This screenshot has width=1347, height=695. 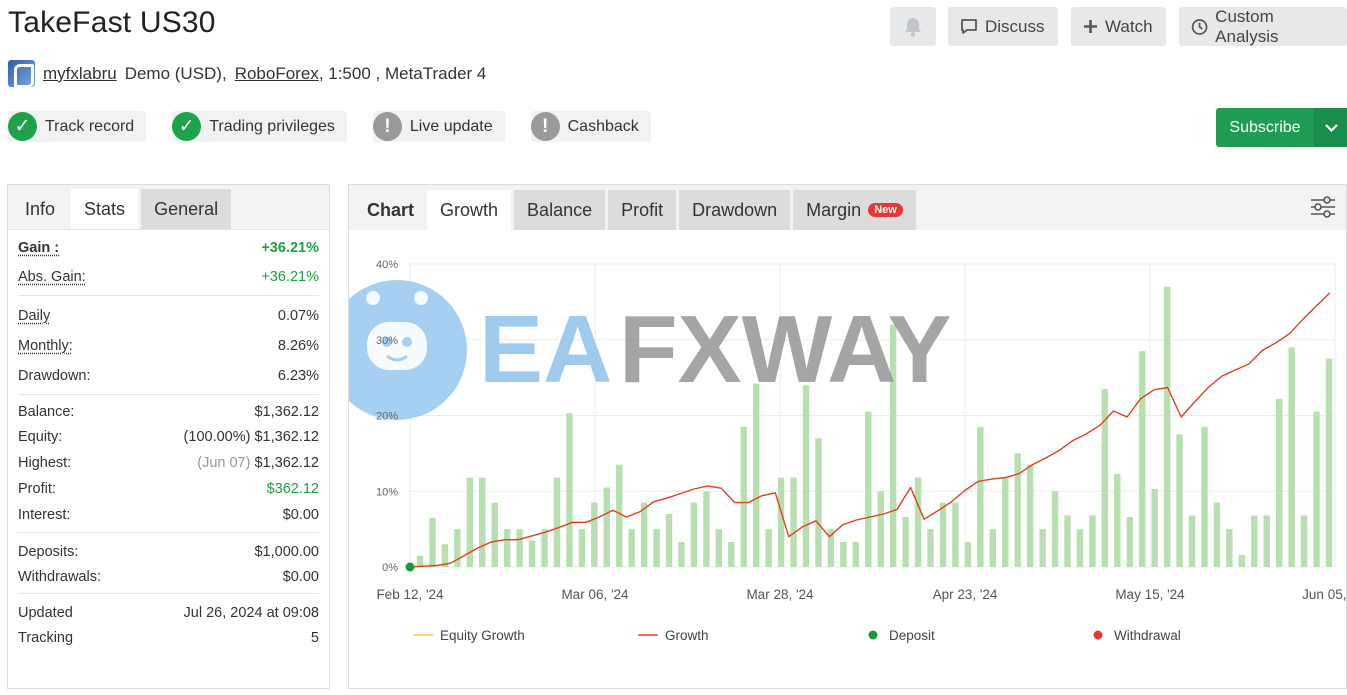 What do you see at coordinates (168, 409) in the screenshot?
I see `stat-balance: Balance: $1,362.12` at bounding box center [168, 409].